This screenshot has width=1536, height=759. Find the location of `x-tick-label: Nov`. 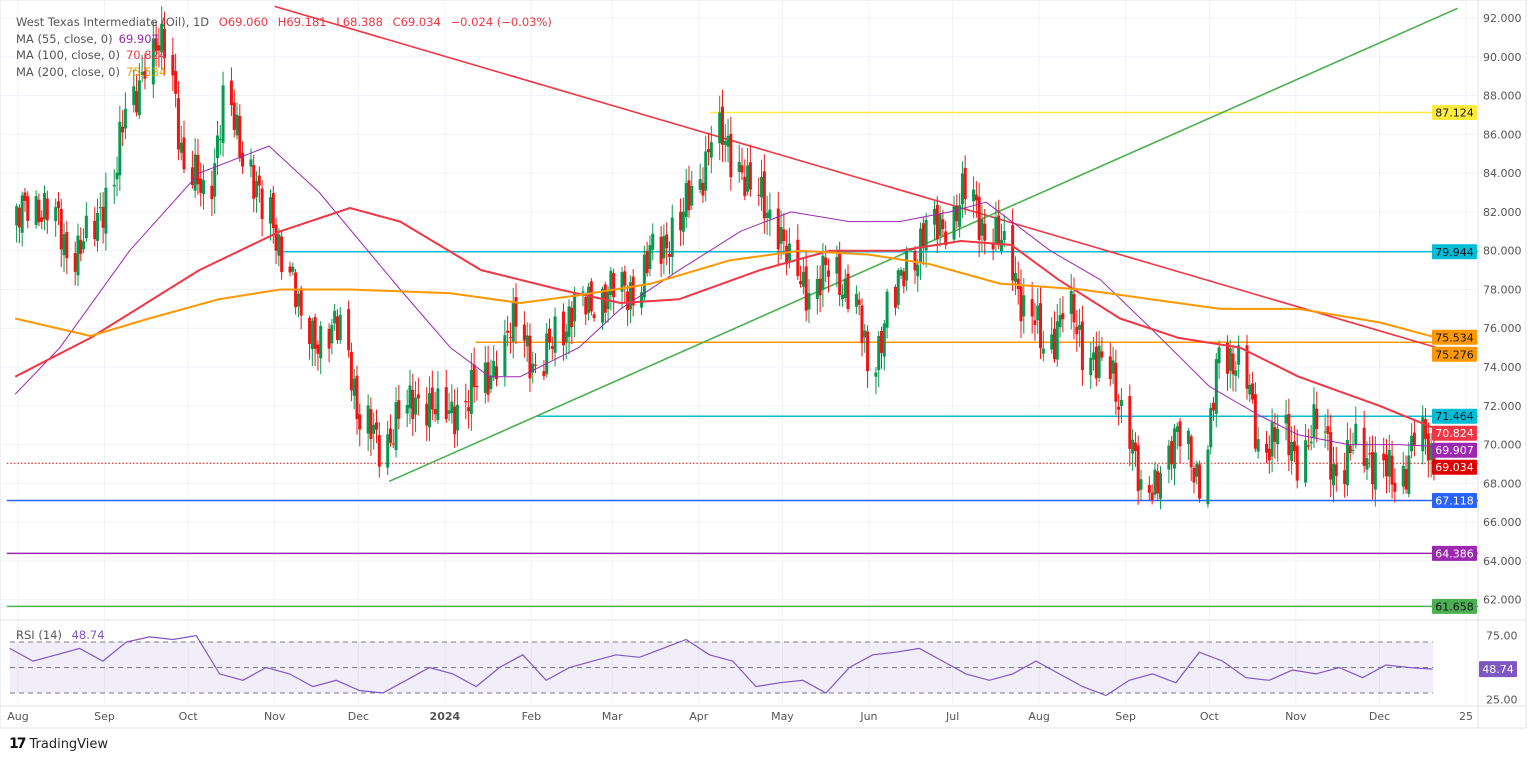

x-tick-label: Nov is located at coordinates (1296, 716).